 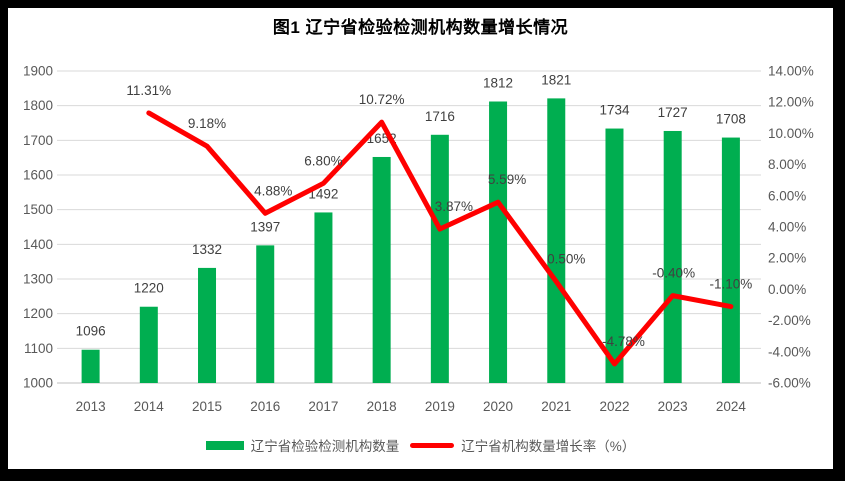 I want to click on left-axis-tick-label: 1900, so click(x=38, y=71).